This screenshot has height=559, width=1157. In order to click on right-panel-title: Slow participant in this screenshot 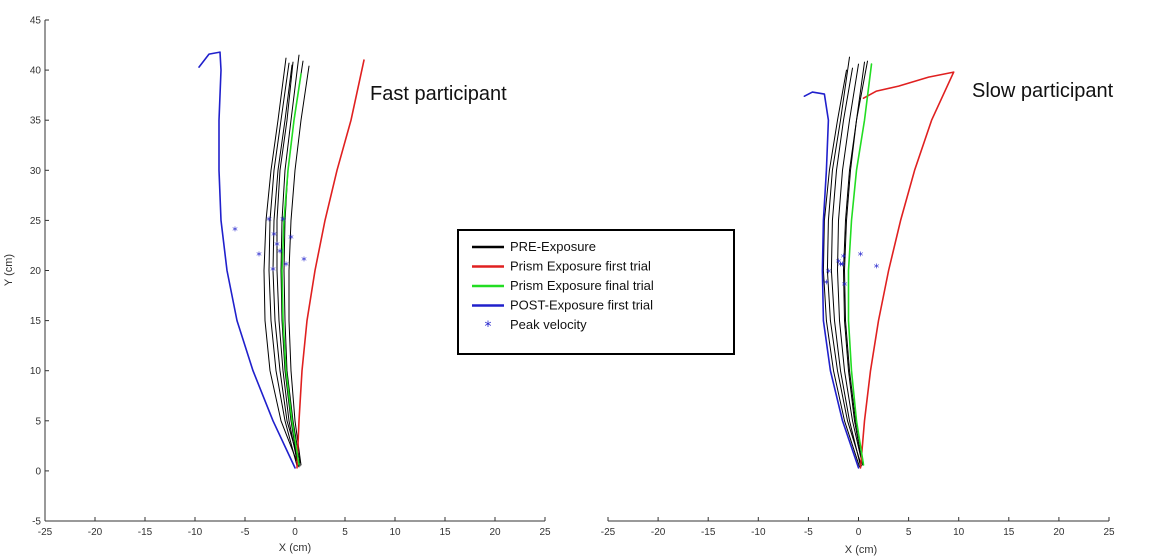, I will do `click(1043, 91)`.